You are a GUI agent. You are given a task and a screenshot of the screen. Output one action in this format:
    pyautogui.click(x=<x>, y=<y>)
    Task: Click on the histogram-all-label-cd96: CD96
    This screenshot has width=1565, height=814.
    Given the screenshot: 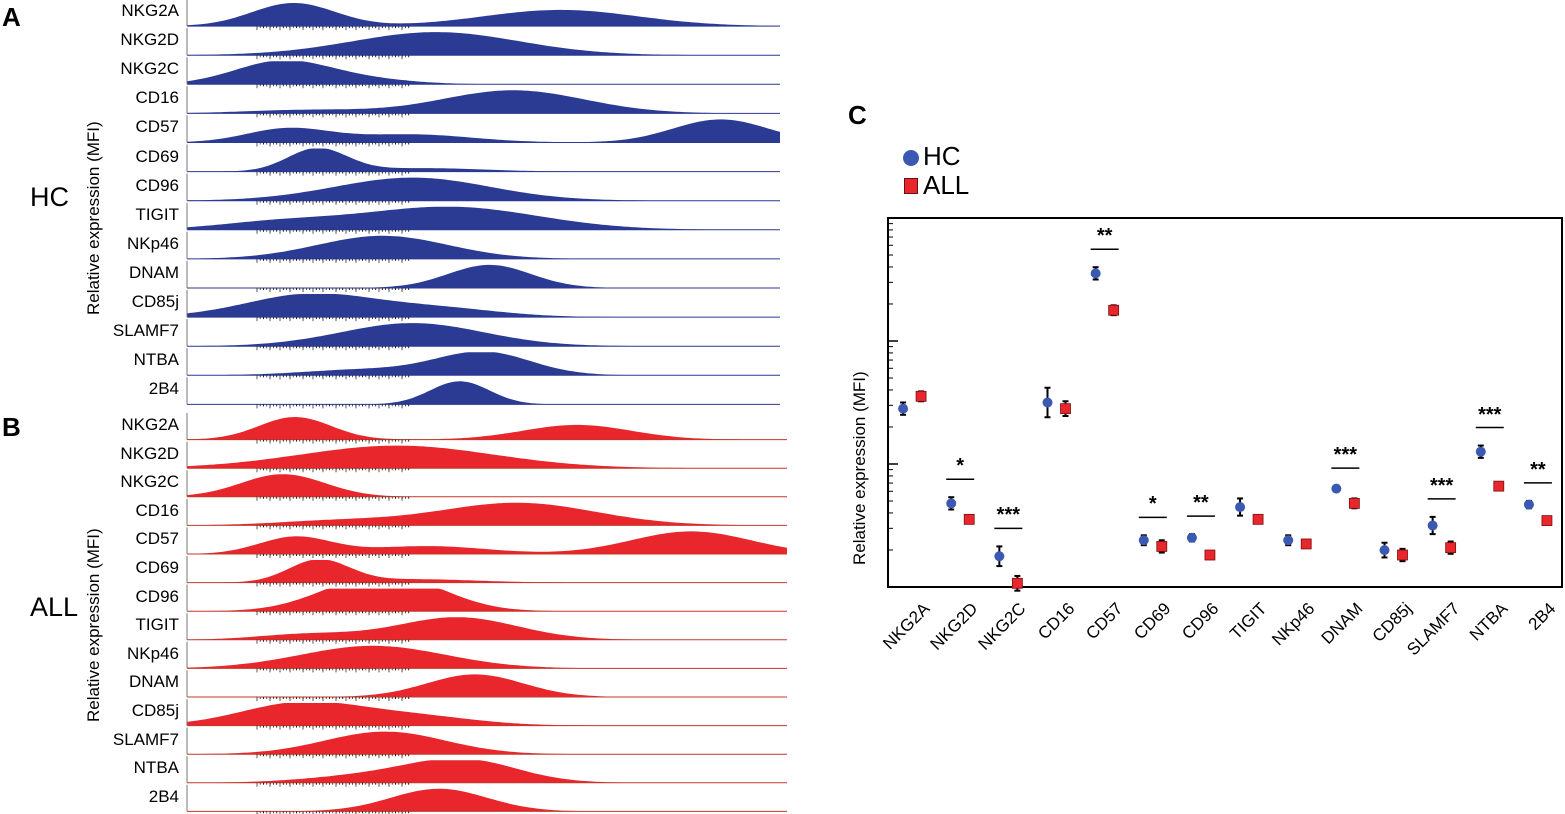 What is the action you would take?
    pyautogui.click(x=157, y=596)
    